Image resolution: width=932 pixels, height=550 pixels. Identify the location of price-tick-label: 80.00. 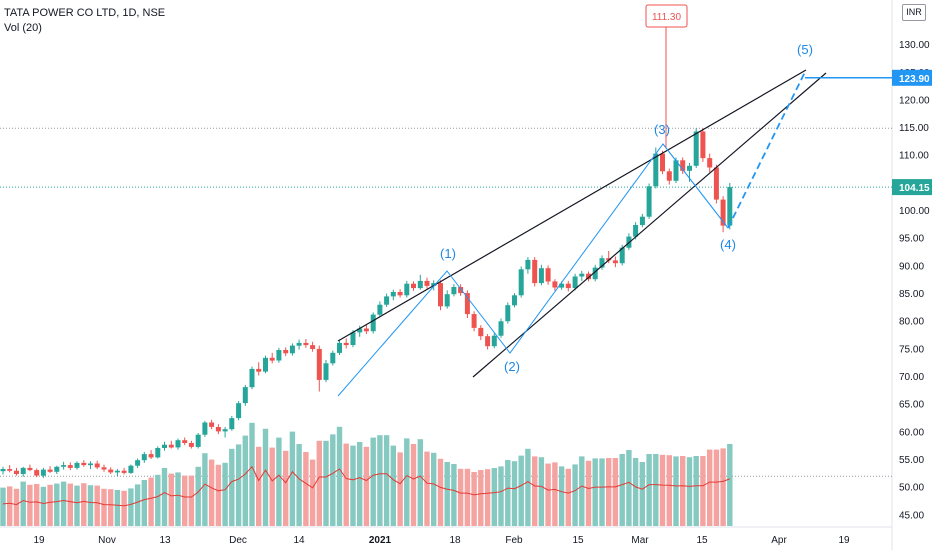
(911, 322).